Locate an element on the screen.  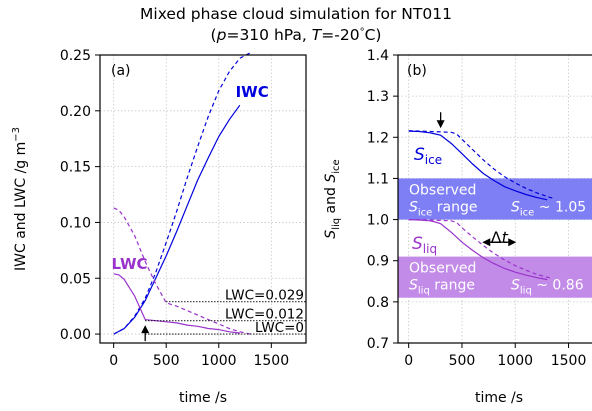
y-tick-label: 0.9 is located at coordinates (378, 262).